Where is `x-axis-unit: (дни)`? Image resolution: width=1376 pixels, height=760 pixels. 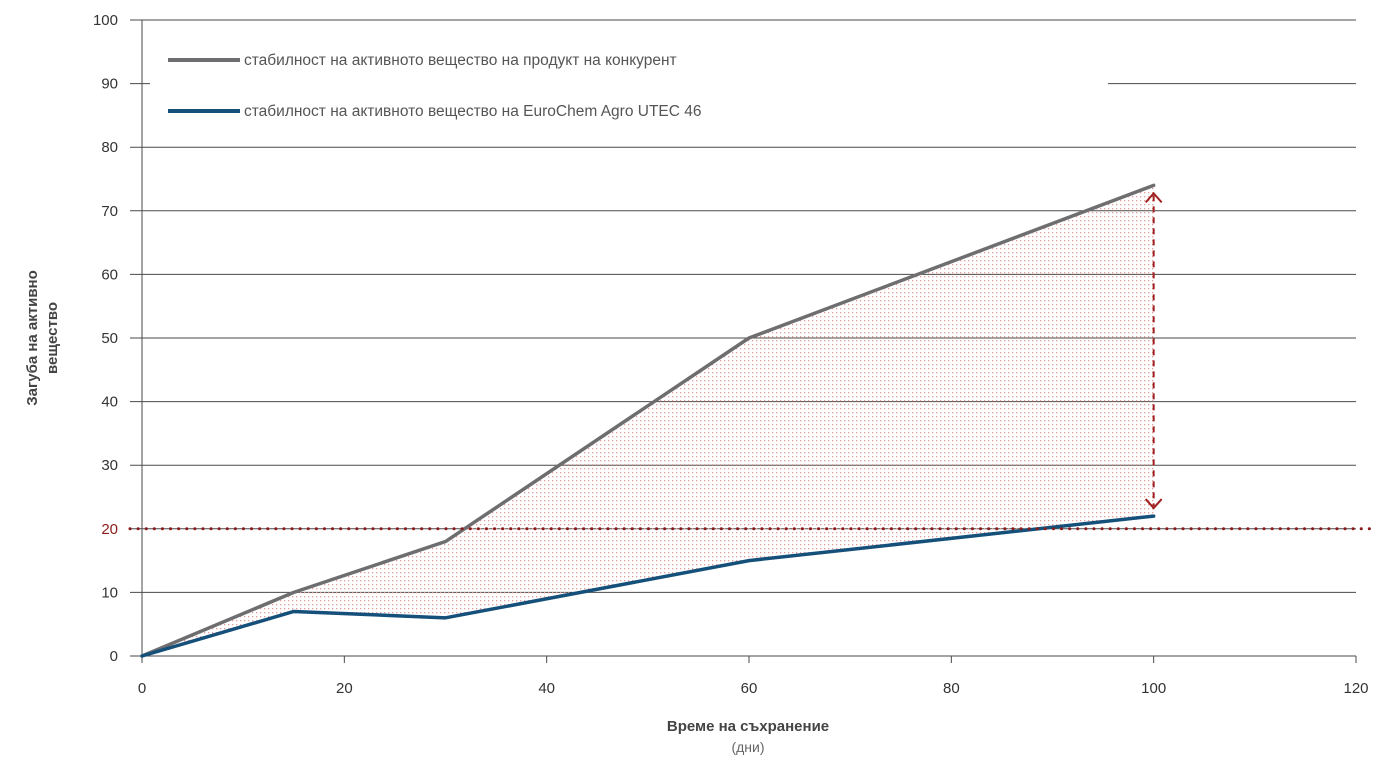 x-axis-unit: (дни) is located at coordinates (747, 747).